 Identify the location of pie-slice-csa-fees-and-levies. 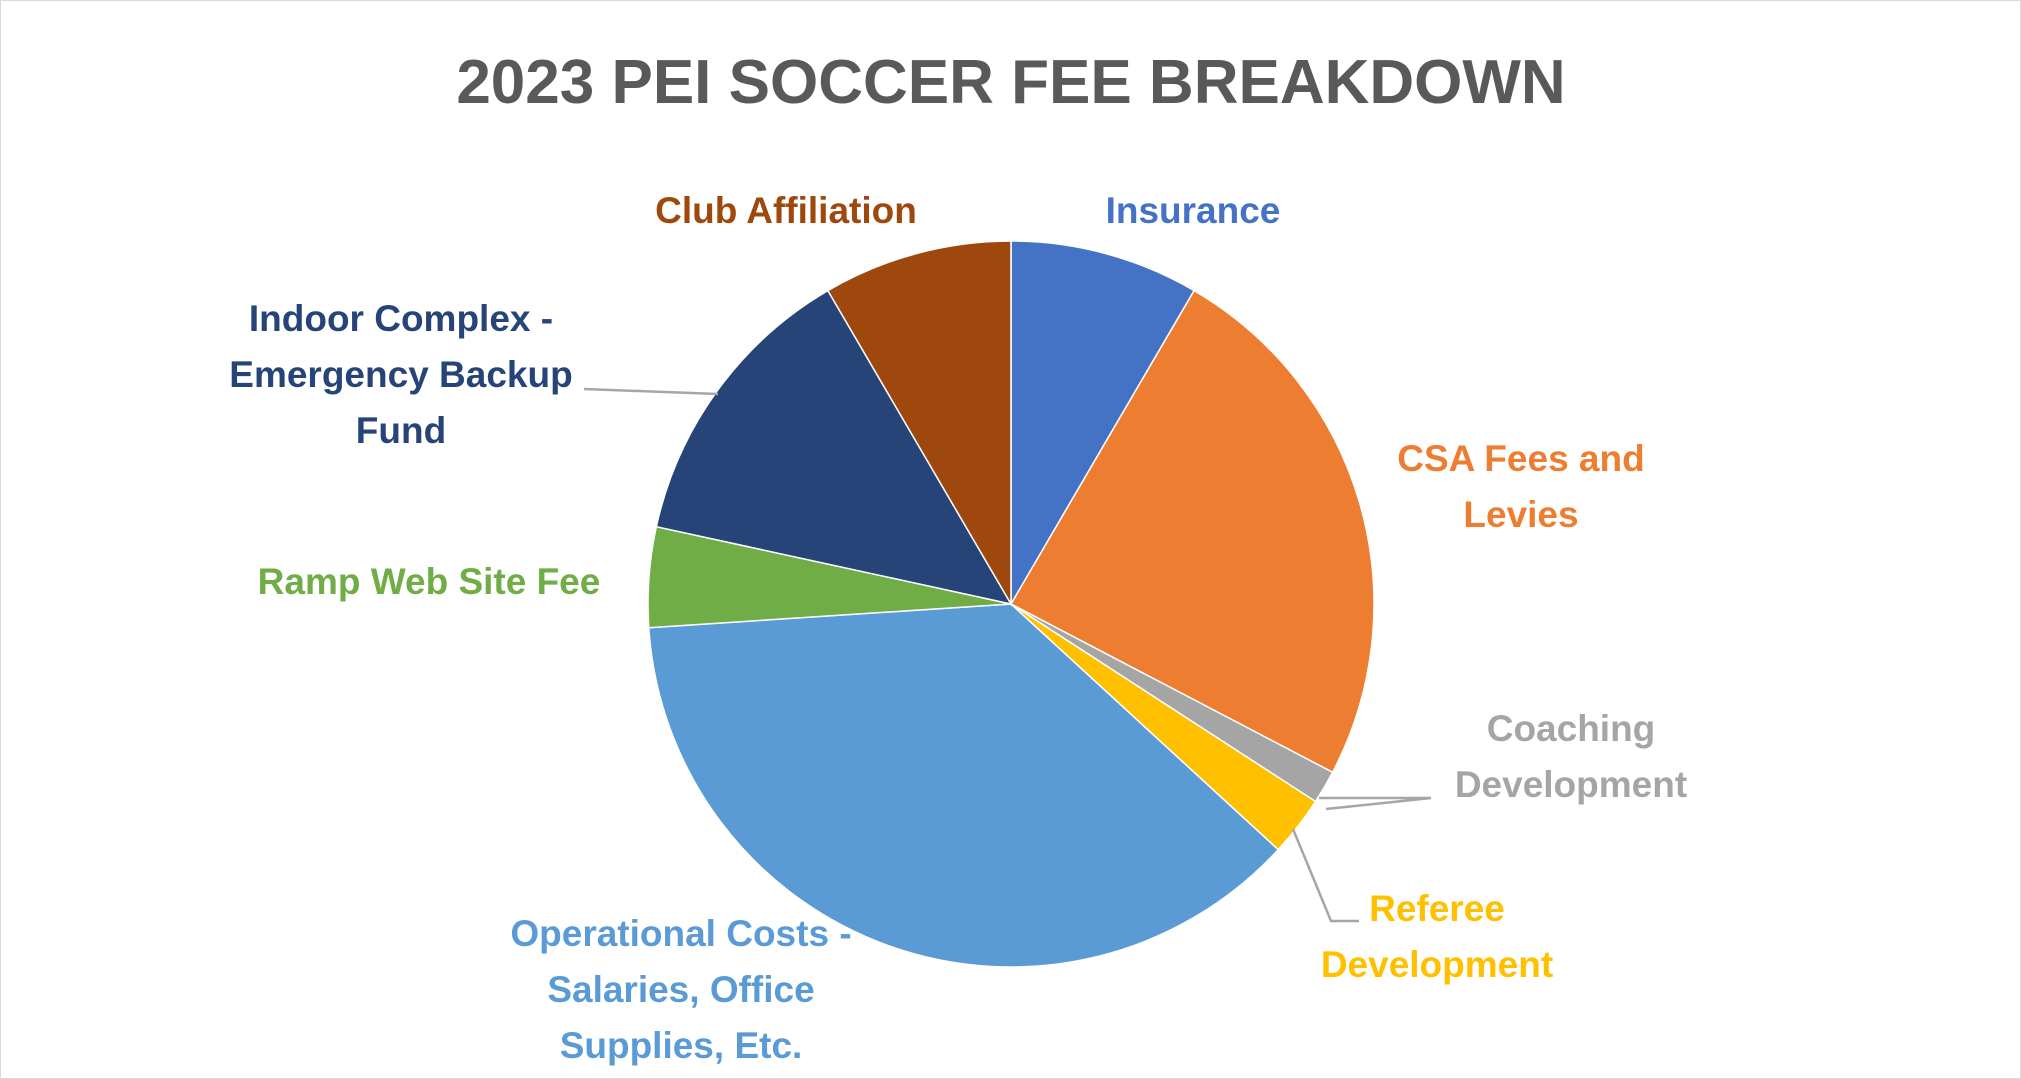
(1192, 531).